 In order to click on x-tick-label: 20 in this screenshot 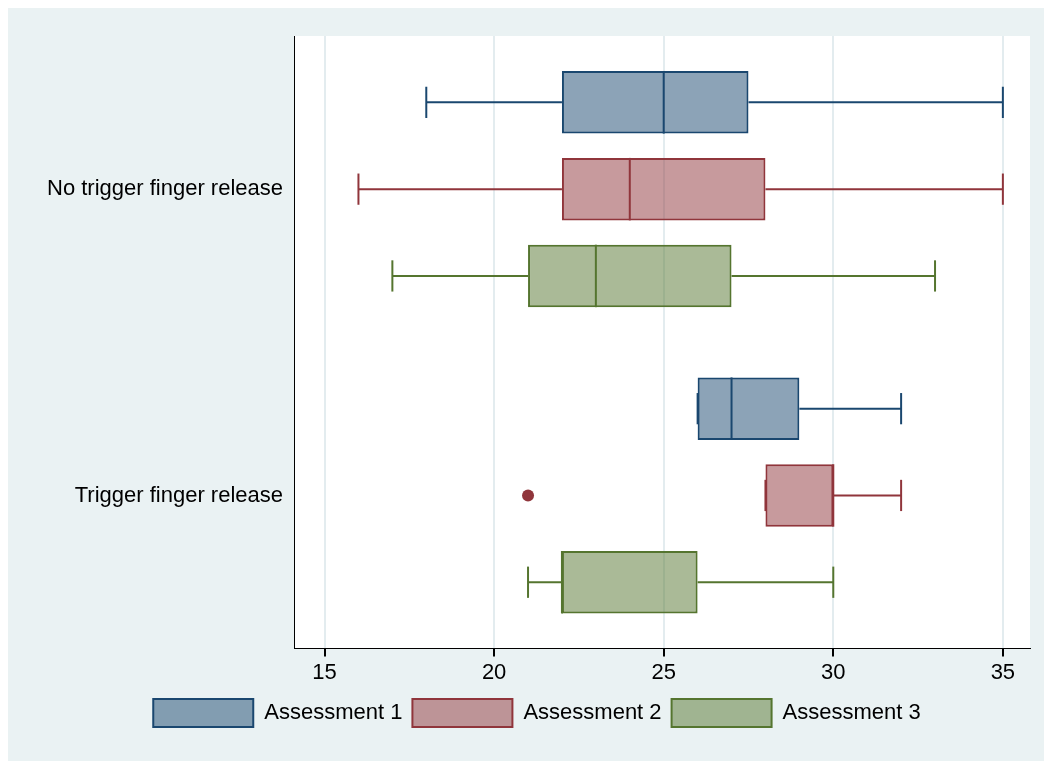, I will do `click(494, 671)`.